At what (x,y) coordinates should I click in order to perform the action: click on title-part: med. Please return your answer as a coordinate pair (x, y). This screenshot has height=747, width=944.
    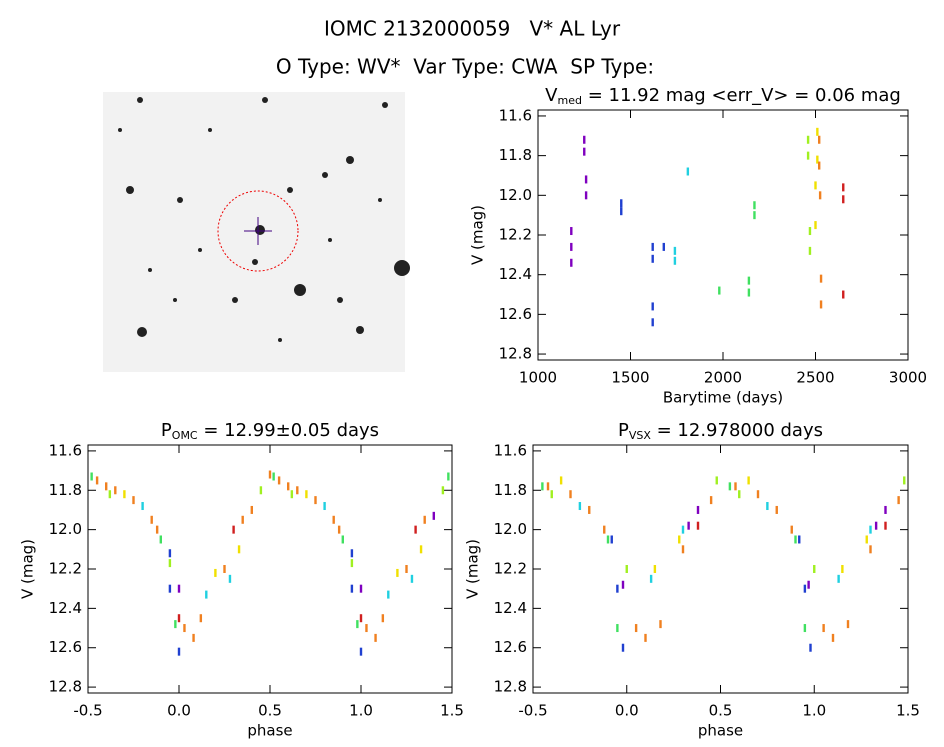
    Looking at the image, I should click on (570, 100).